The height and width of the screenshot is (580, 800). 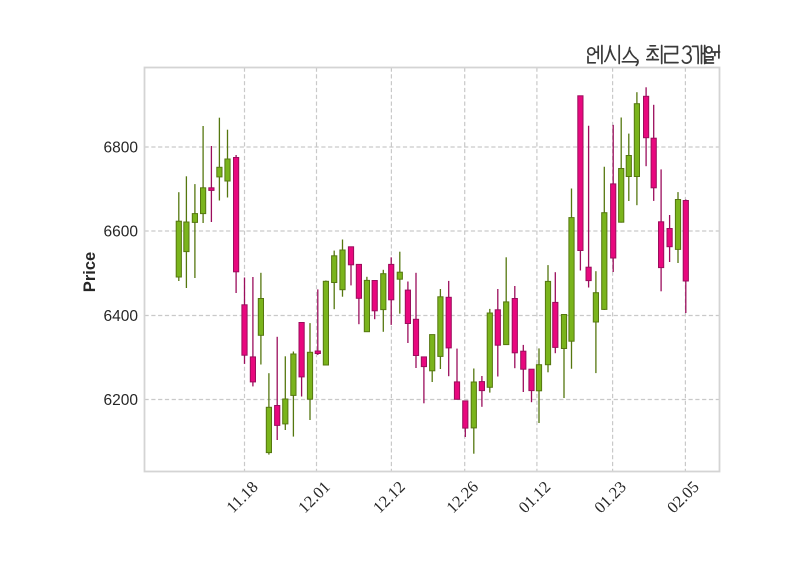 I want to click on svg-text: Price, so click(x=90, y=272).